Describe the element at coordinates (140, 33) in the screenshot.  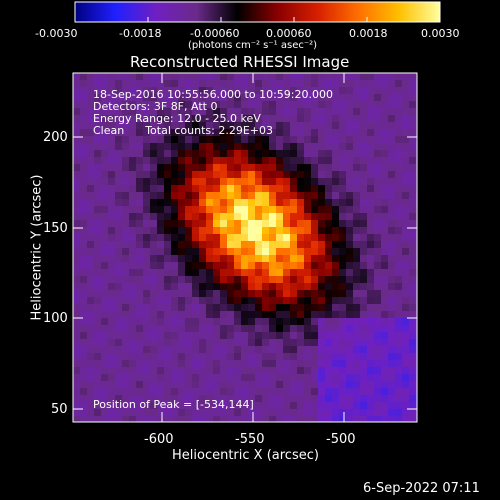
I see `colorbar-tick-label: -0.0018` at that location.